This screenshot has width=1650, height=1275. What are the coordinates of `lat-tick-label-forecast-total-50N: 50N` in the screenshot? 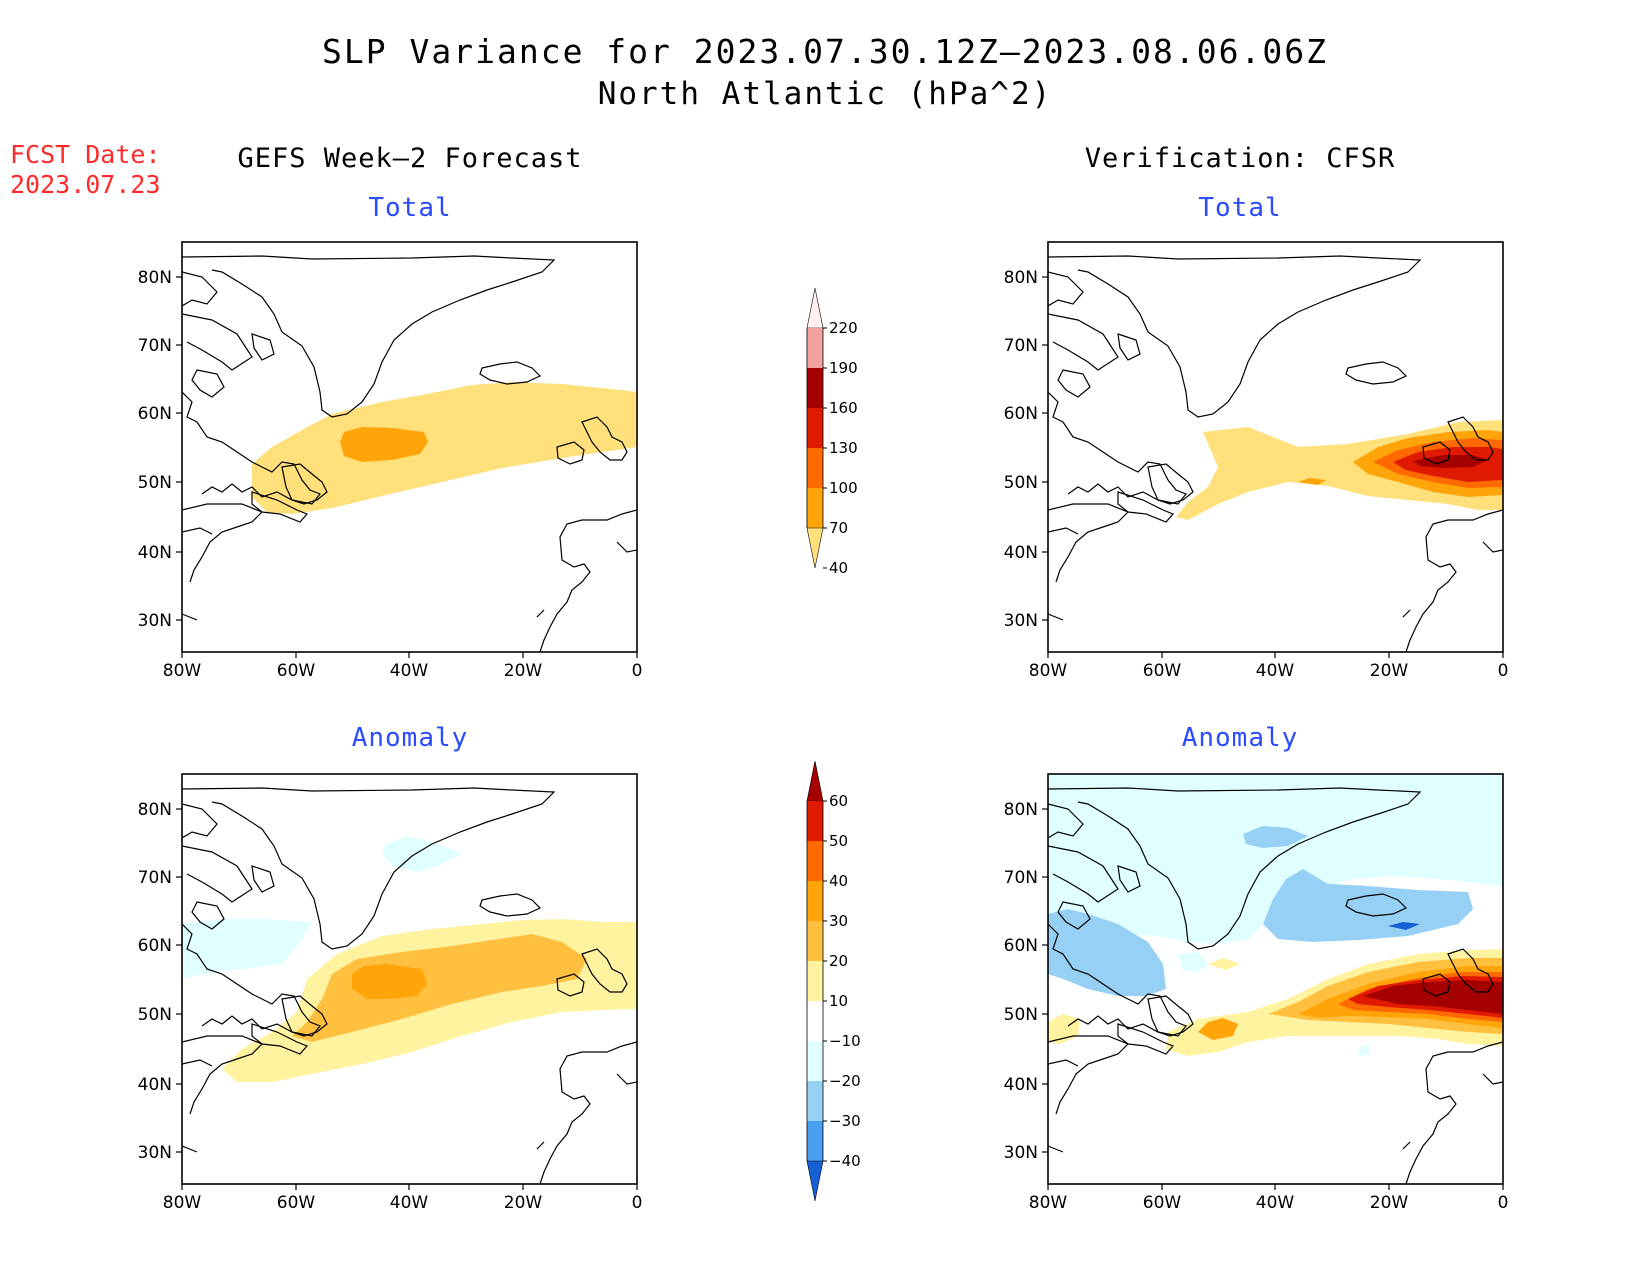 It's located at (155, 483).